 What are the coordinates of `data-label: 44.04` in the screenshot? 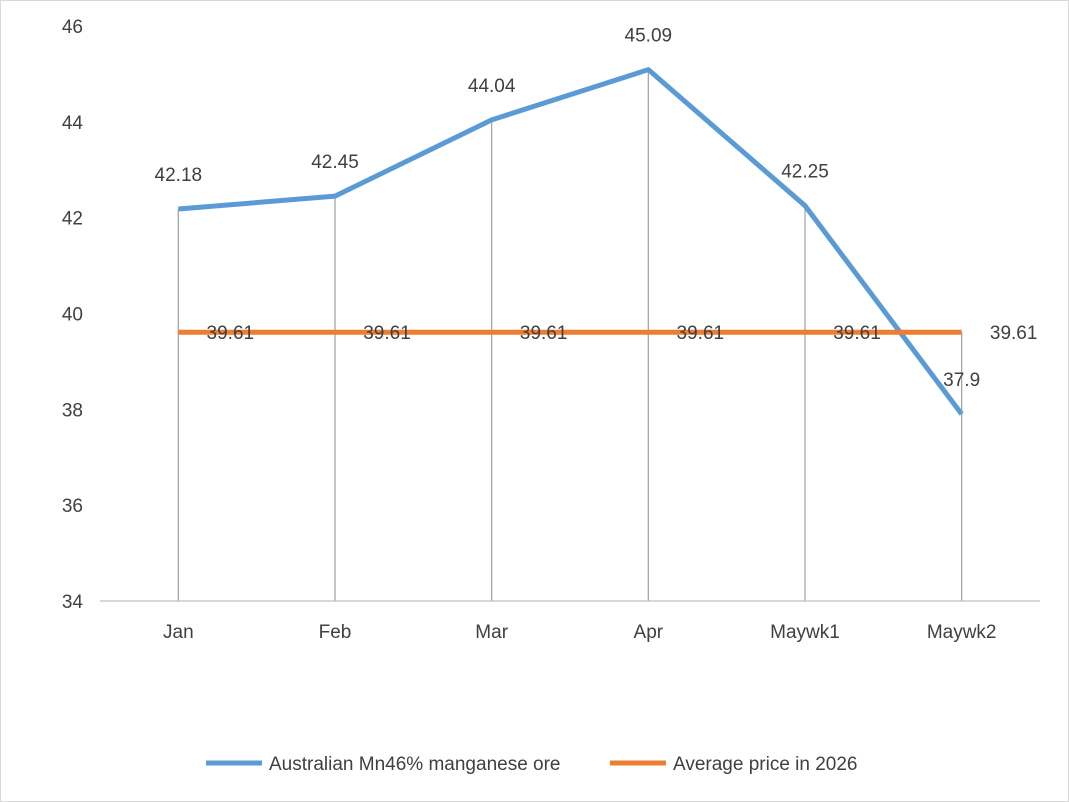 It's located at (492, 86).